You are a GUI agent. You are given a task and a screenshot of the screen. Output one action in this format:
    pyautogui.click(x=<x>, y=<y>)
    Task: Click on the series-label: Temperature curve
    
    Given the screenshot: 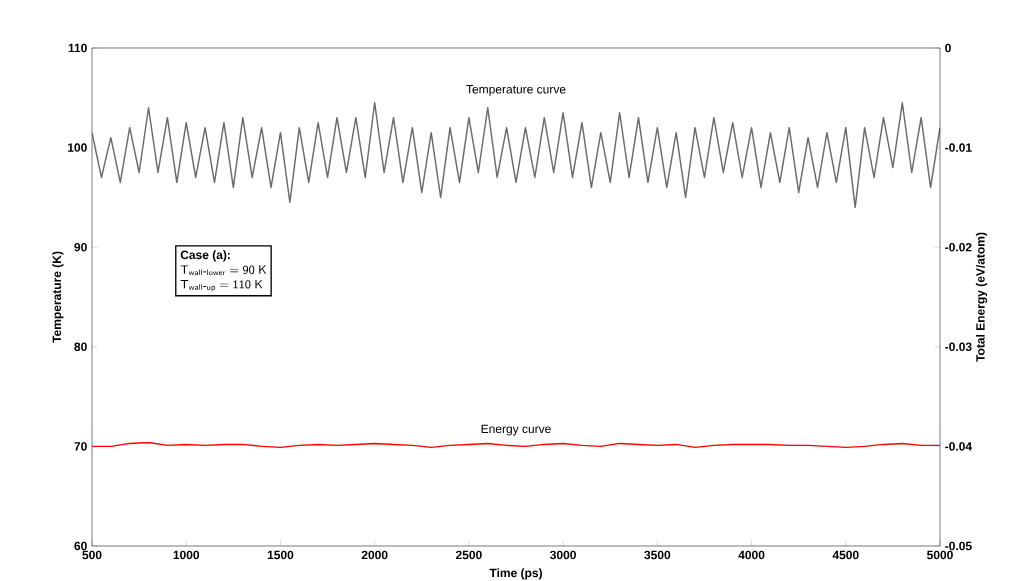 What is the action you would take?
    pyautogui.click(x=516, y=90)
    